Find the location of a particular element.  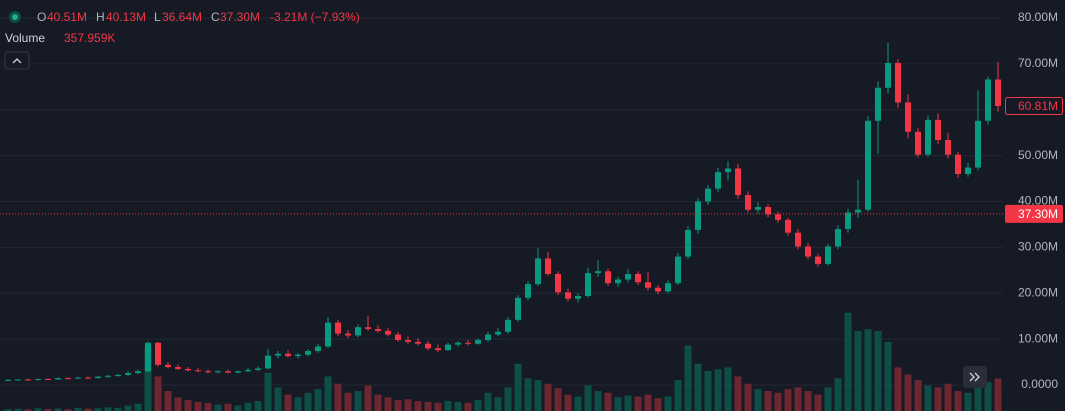

open-label: O is located at coordinates (41, 17).